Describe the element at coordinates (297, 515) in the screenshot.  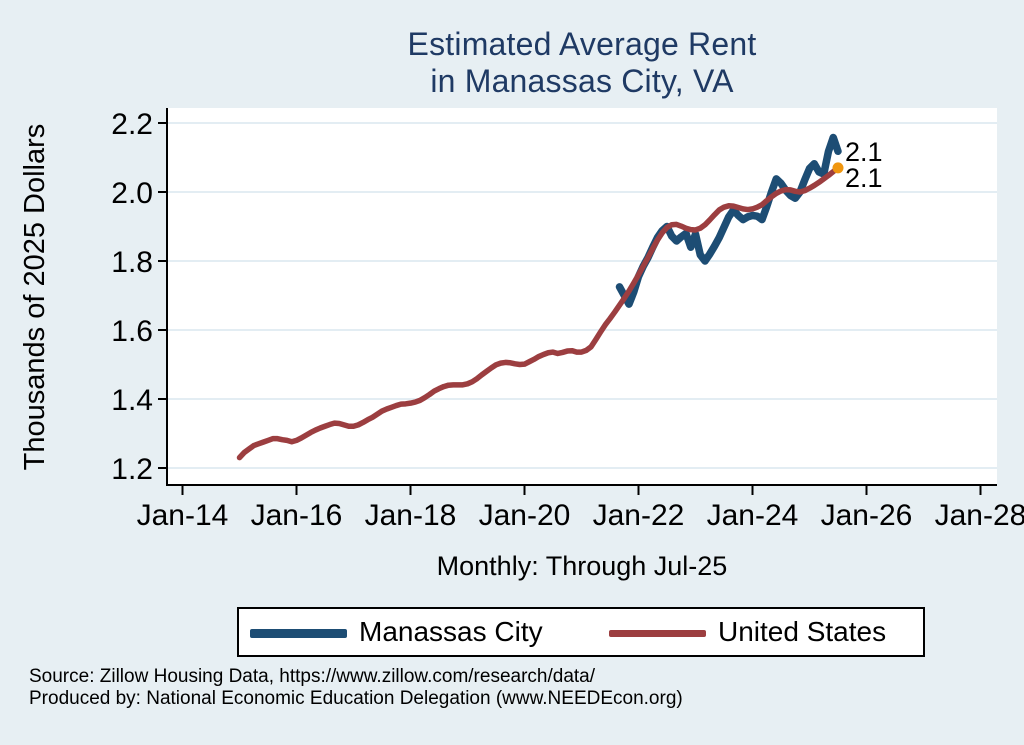
I see `x-tick-label: Jan-16` at that location.